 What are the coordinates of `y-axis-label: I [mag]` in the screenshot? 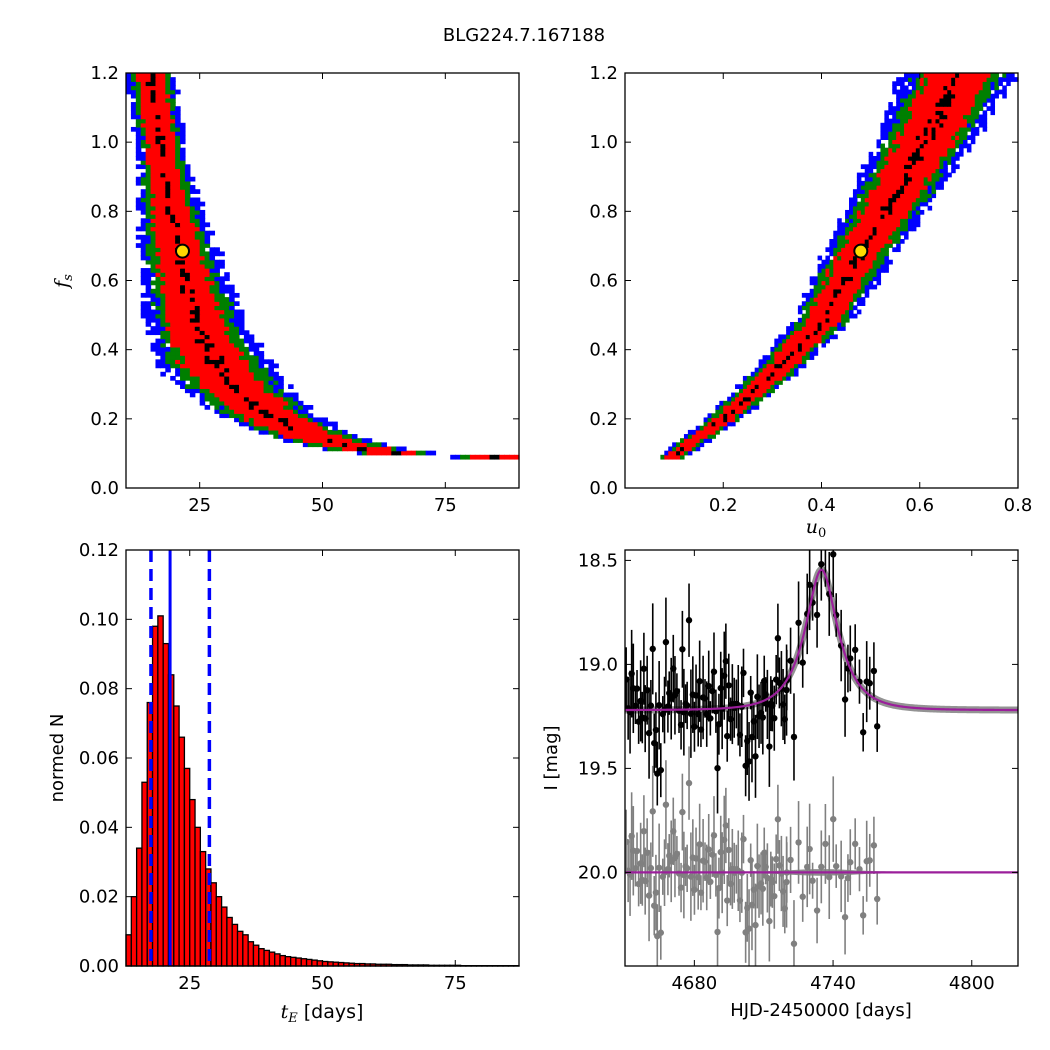 It's located at (551, 757).